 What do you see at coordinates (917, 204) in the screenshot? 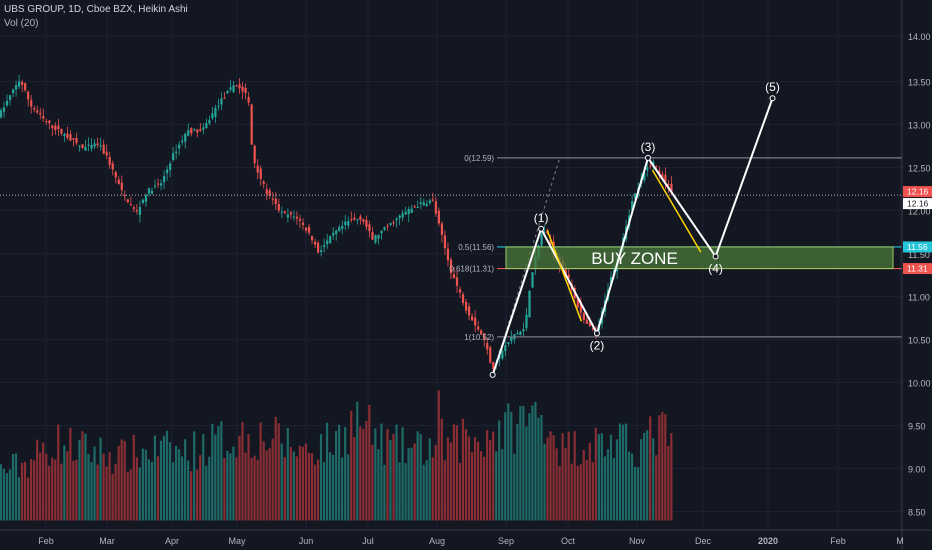
I see `crosshair-price-tag` at bounding box center [917, 204].